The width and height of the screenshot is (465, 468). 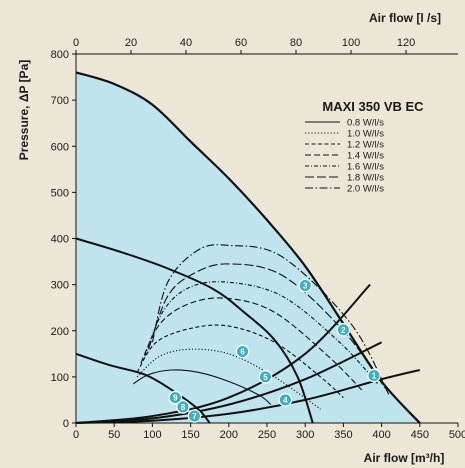 I want to click on x-tick-label: 250, so click(x=267, y=435).